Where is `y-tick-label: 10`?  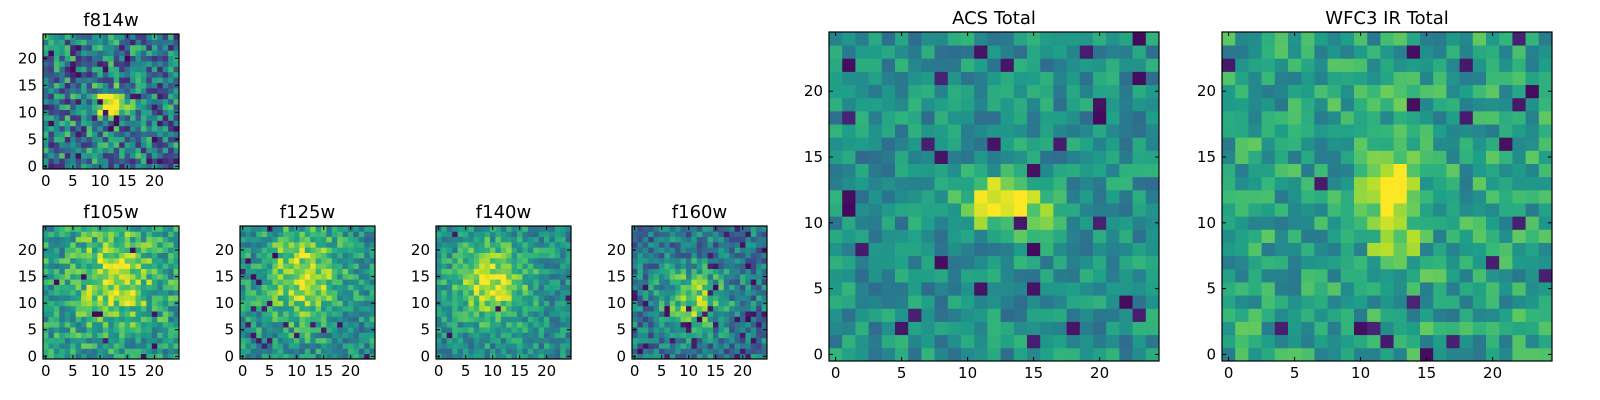
y-tick-label: 10 is located at coordinates (1206, 223).